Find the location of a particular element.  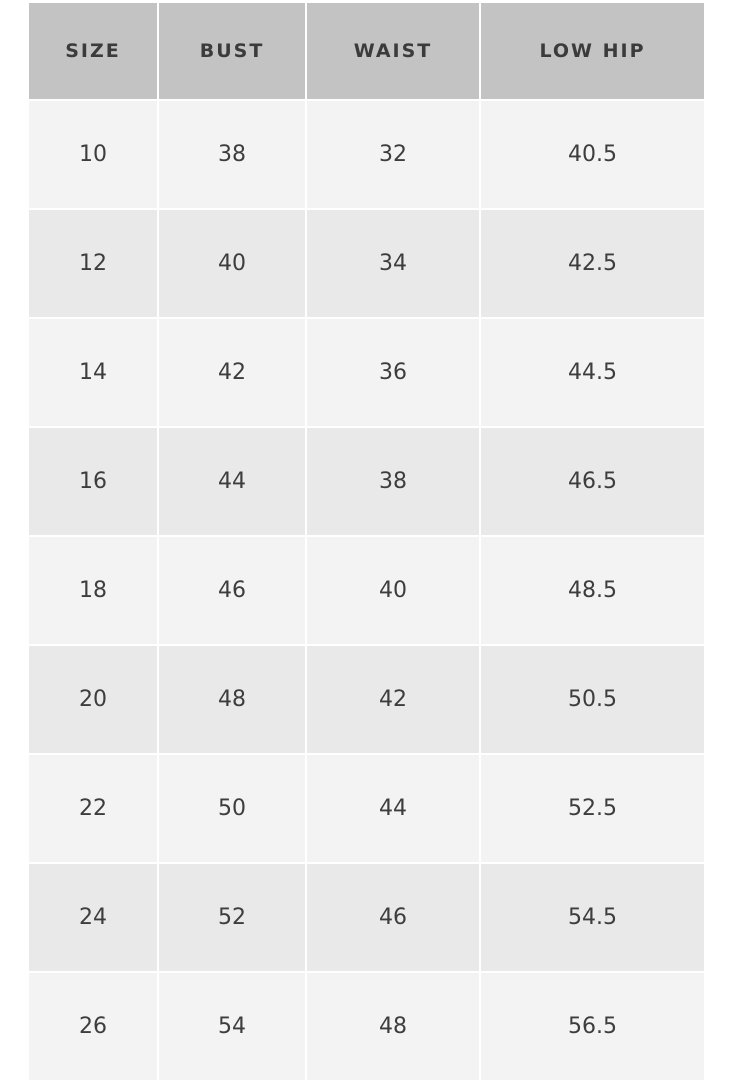

cell-size: 10 is located at coordinates (93, 154).